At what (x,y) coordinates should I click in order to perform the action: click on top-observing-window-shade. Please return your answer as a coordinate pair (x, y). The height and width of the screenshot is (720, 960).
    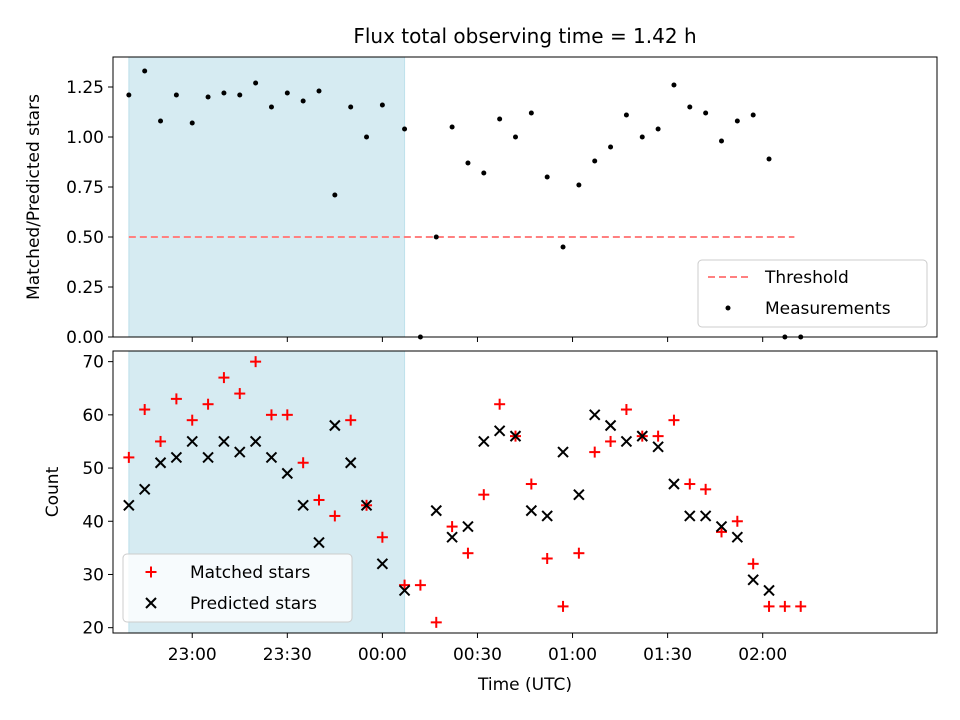
    Looking at the image, I should click on (267, 197).